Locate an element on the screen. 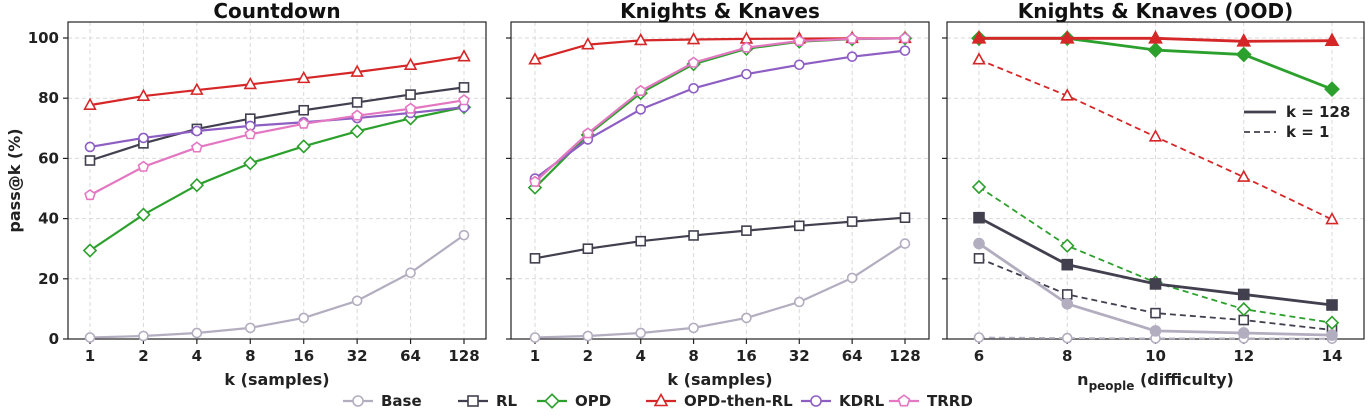 This screenshot has height=420, width=1372. x-tick-label: 14 is located at coordinates (1332, 356).